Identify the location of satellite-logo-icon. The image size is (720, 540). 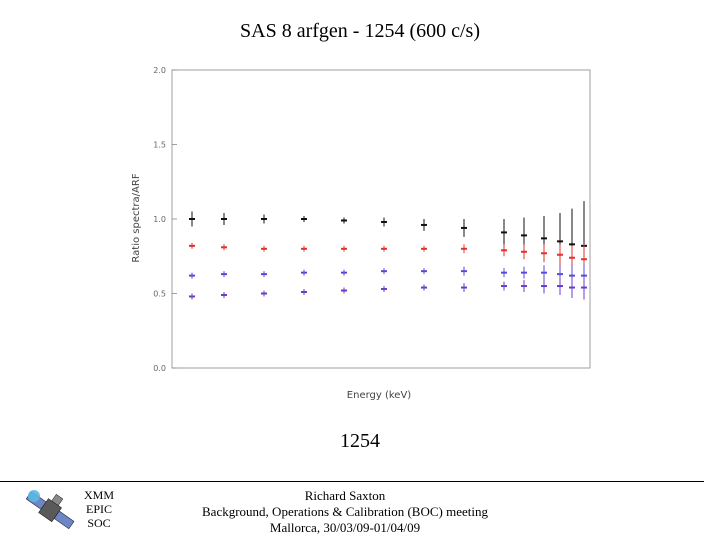
(50, 510).